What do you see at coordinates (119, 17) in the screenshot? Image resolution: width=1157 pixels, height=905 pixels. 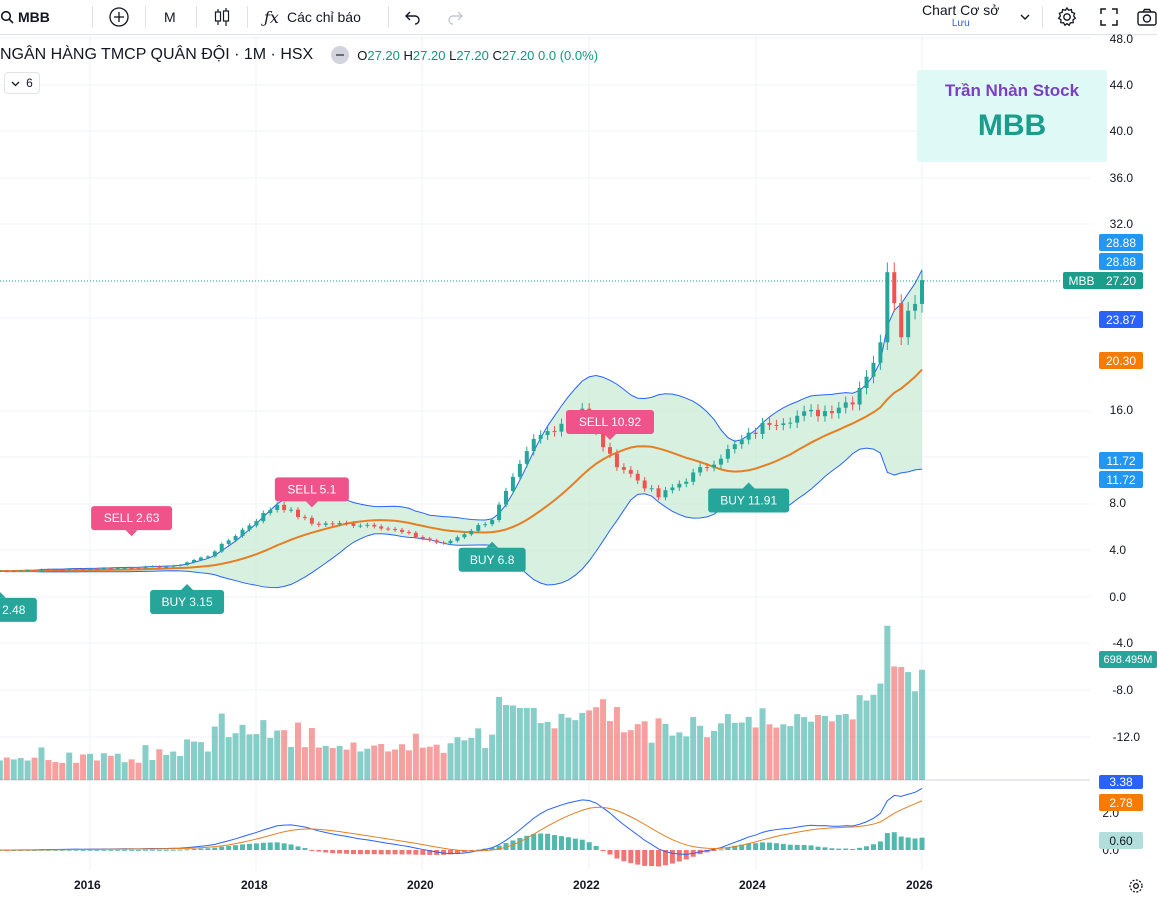 I see `compare-button` at bounding box center [119, 17].